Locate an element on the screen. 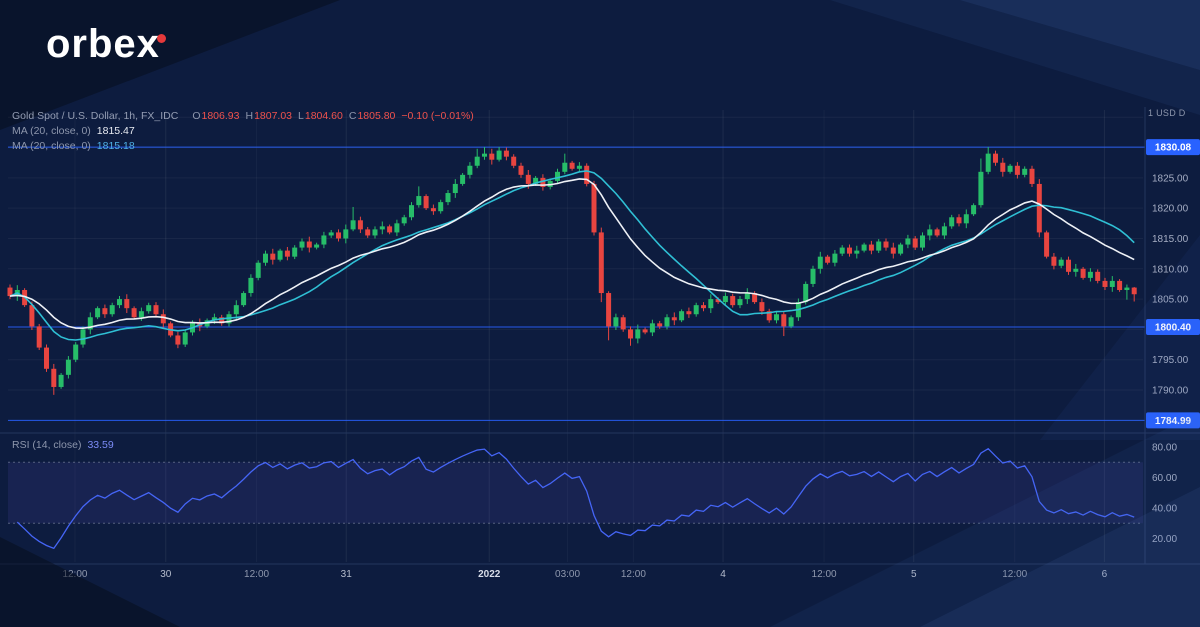 The width and height of the screenshot is (1200, 627). rsi-axis-label: 20.00 is located at coordinates (1164, 539).